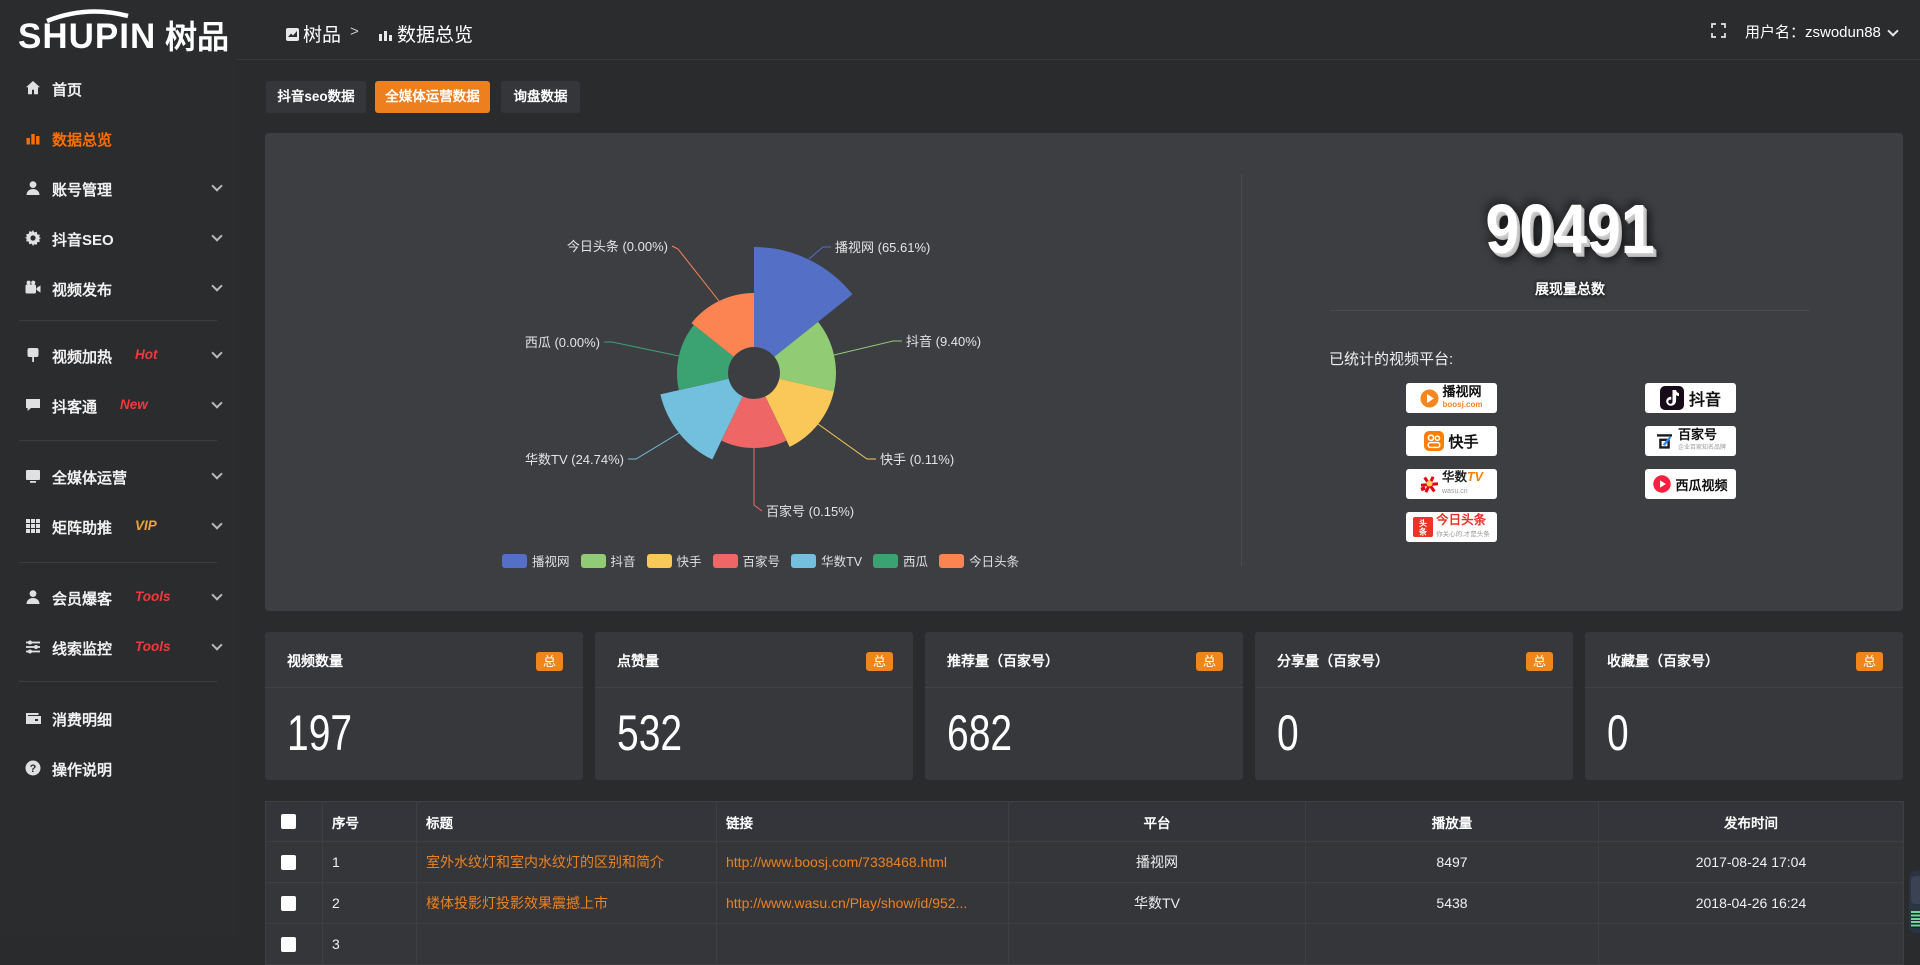 This screenshot has width=1920, height=965. What do you see at coordinates (1423, 523) in the screenshot?
I see `svg-text: 头` at bounding box center [1423, 523].